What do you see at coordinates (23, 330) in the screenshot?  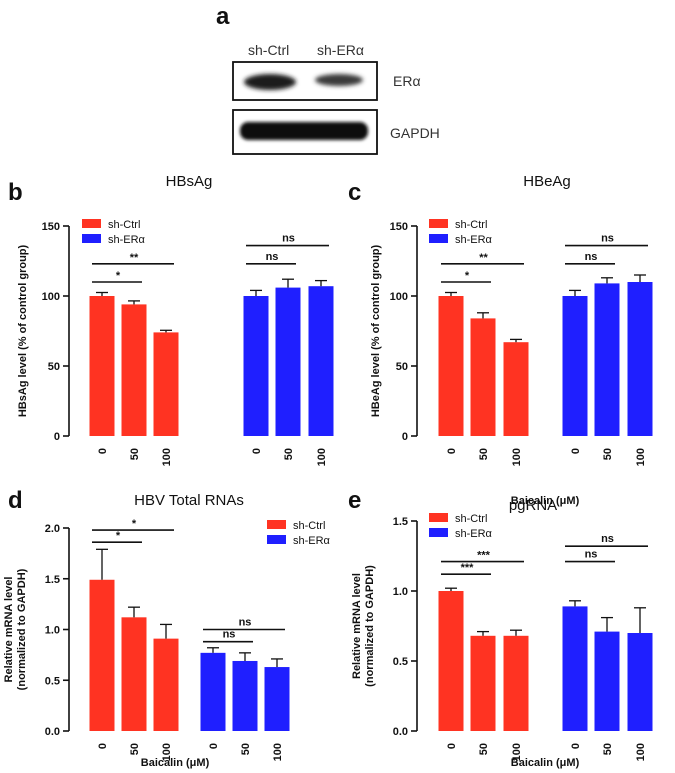 I see `y-axis-label: HBsAg level (% of control group)` at bounding box center [23, 330].